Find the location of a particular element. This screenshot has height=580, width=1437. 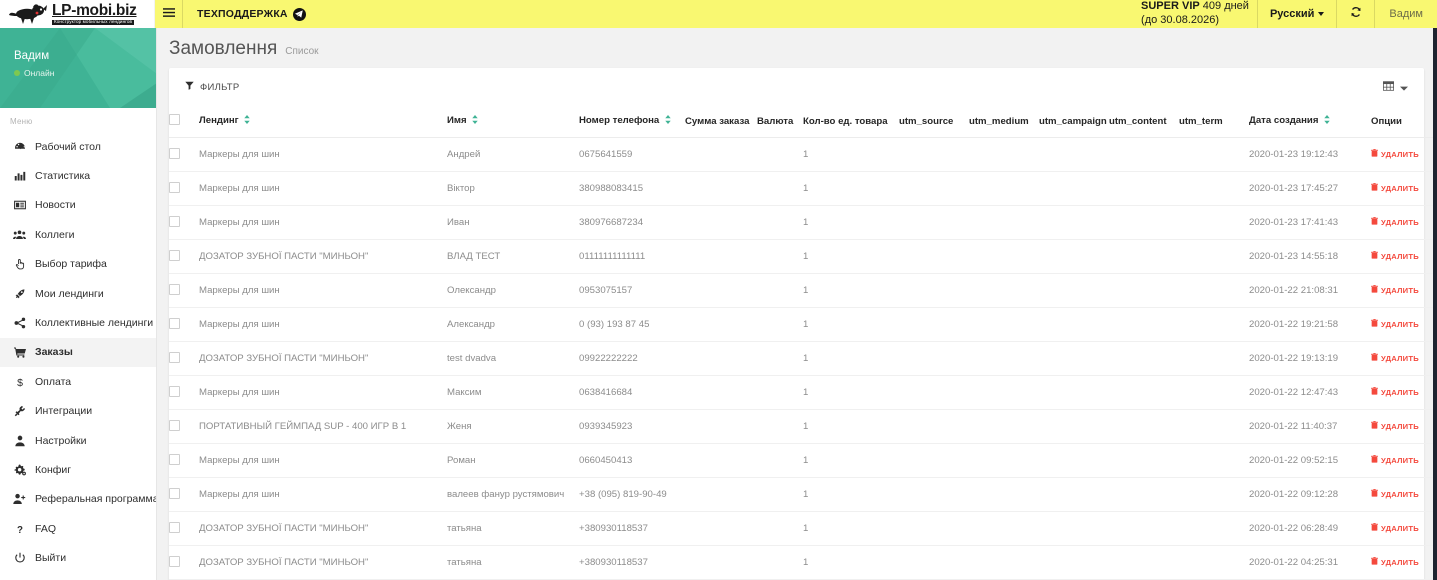

sidebar-item-kollegi: Коллеги is located at coordinates (78, 234).